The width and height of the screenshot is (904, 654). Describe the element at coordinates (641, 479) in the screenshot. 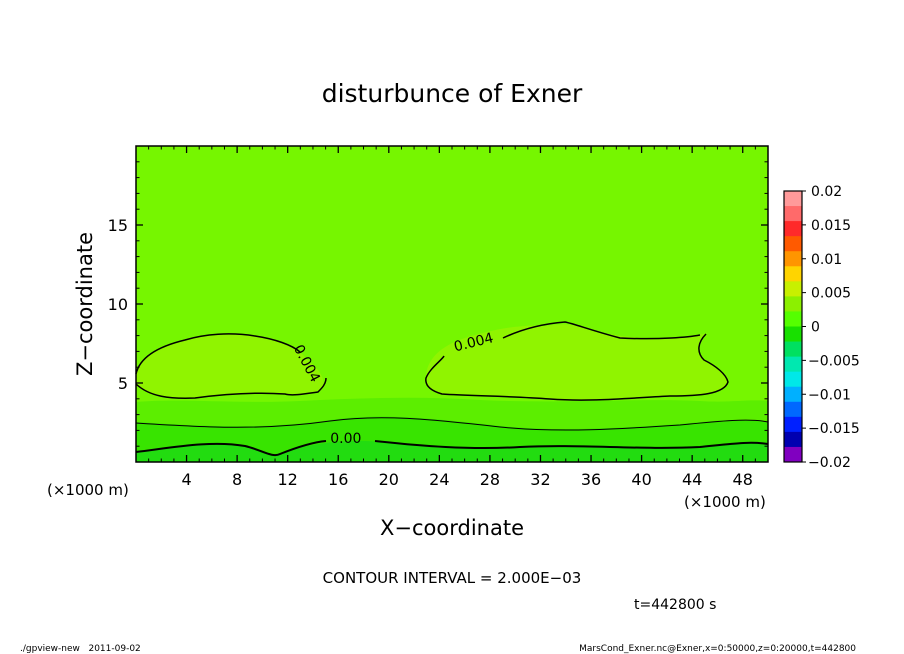

I see `x-tick-label: 40` at that location.